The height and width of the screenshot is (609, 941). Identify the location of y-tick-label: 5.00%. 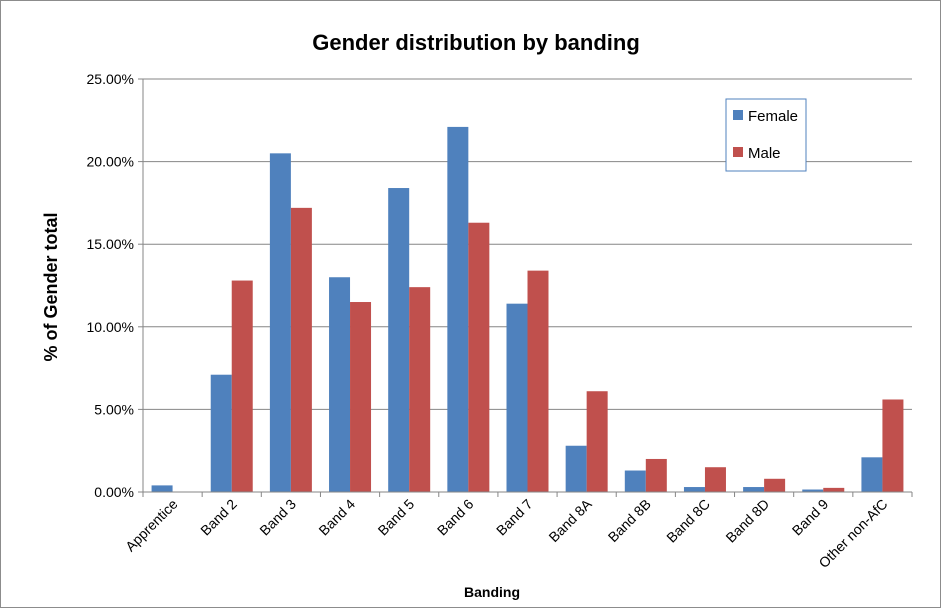
(114, 409).